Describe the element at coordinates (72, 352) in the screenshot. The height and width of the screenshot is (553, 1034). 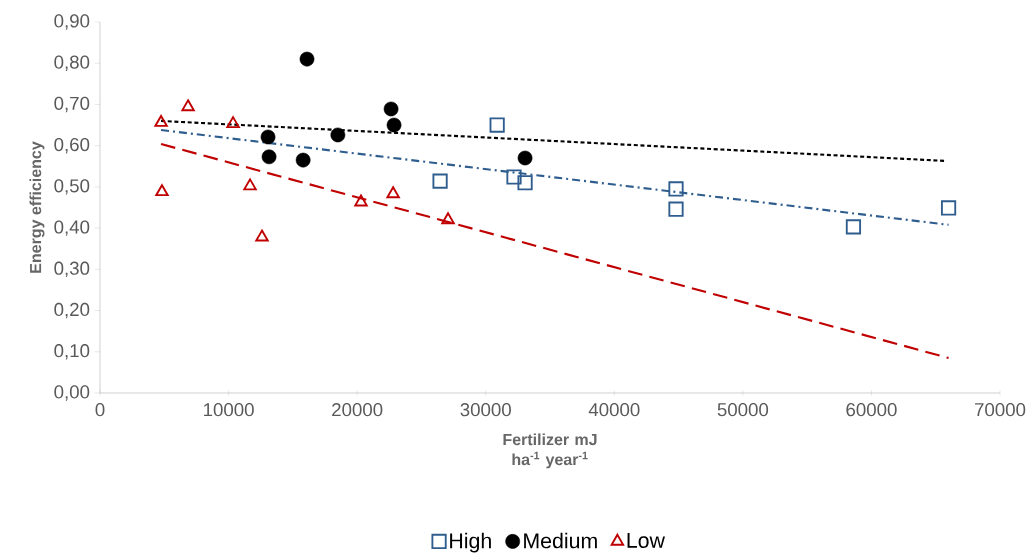
I see `y-tick-label: 0,10` at that location.